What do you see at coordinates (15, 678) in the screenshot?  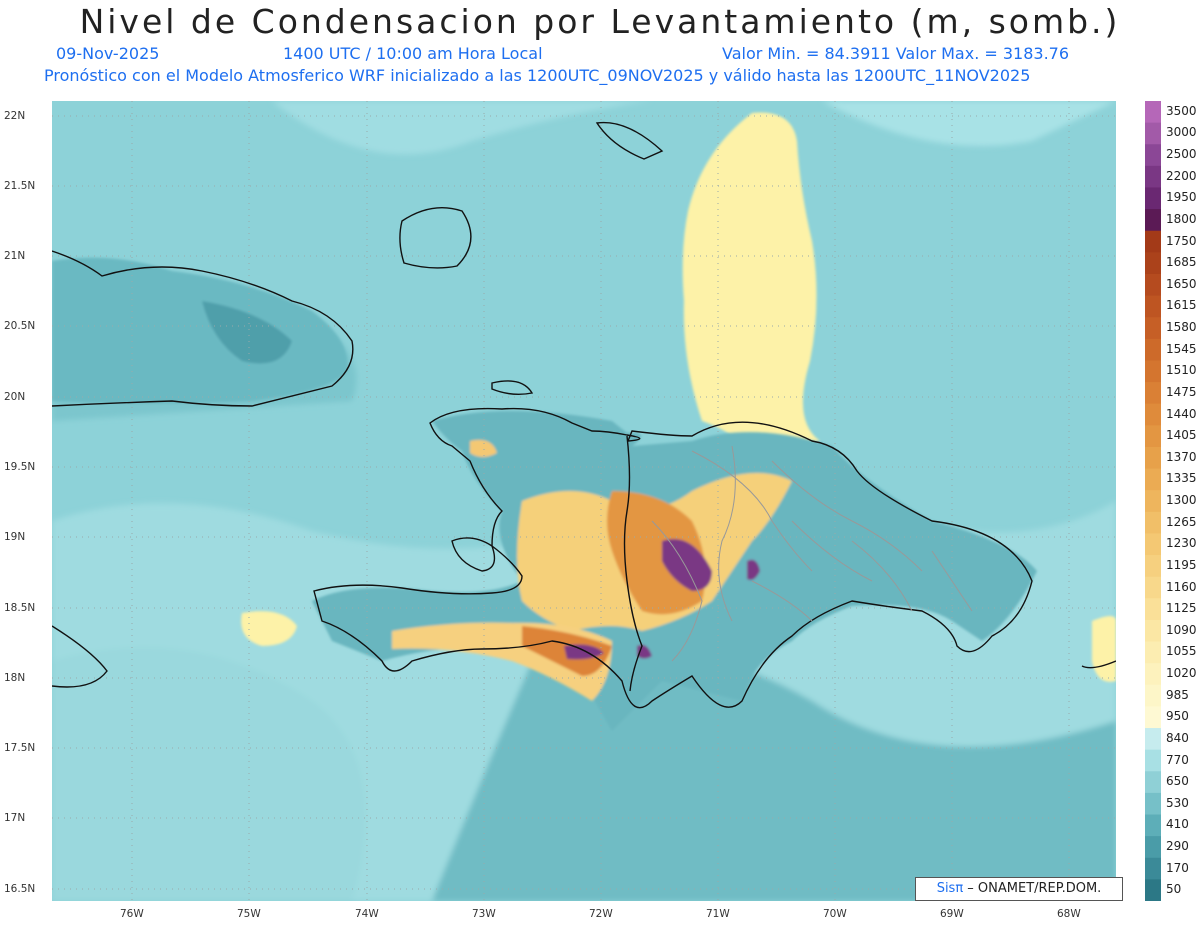 I see `y-label-18n: 18N` at bounding box center [15, 678].